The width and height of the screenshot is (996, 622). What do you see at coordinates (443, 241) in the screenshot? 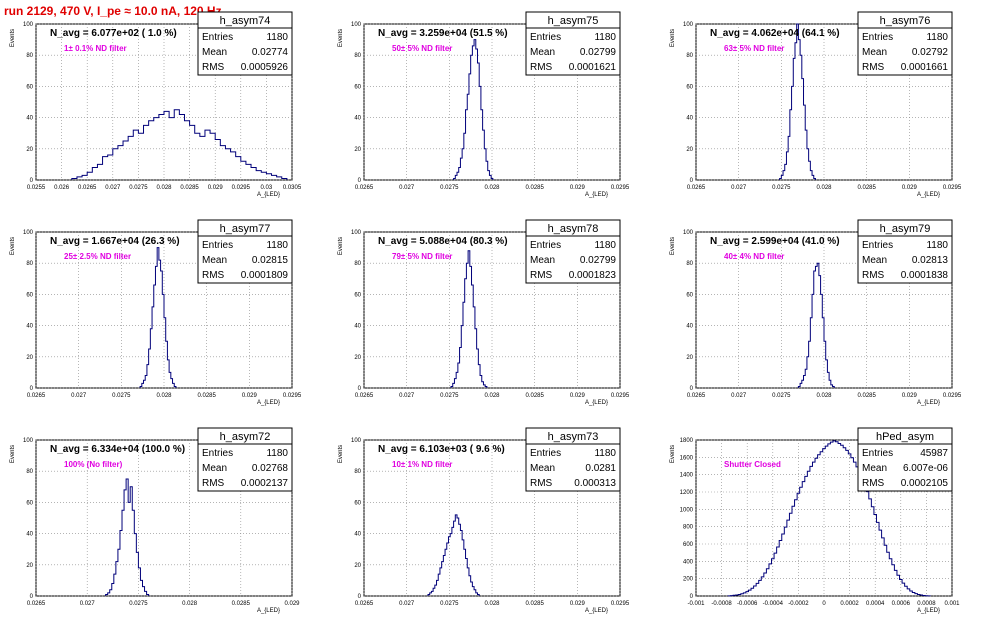
I see `headline-text: N_avg = 5.088e+04 (80.3 %)` at bounding box center [443, 241].